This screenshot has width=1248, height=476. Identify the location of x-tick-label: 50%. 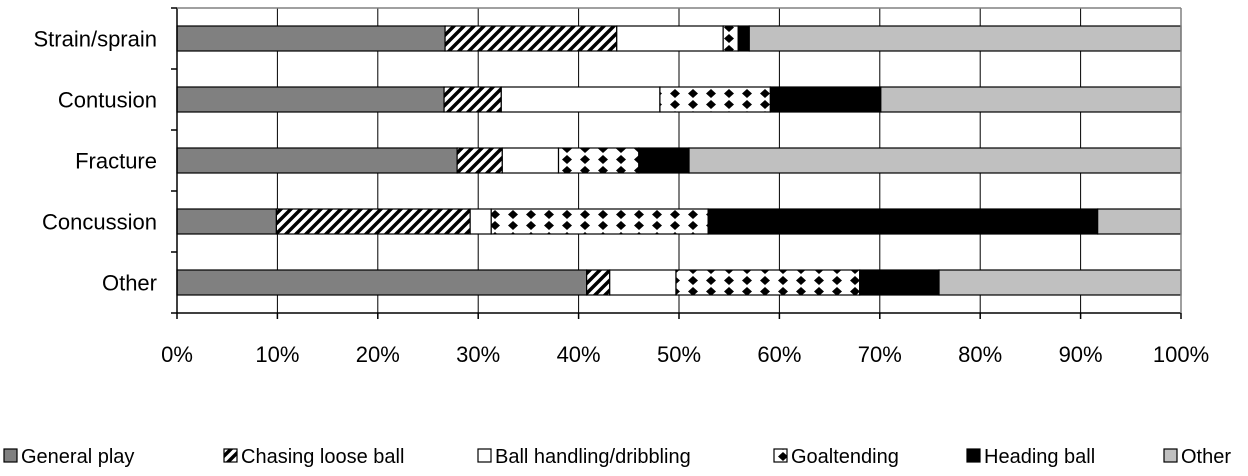
(679, 354).